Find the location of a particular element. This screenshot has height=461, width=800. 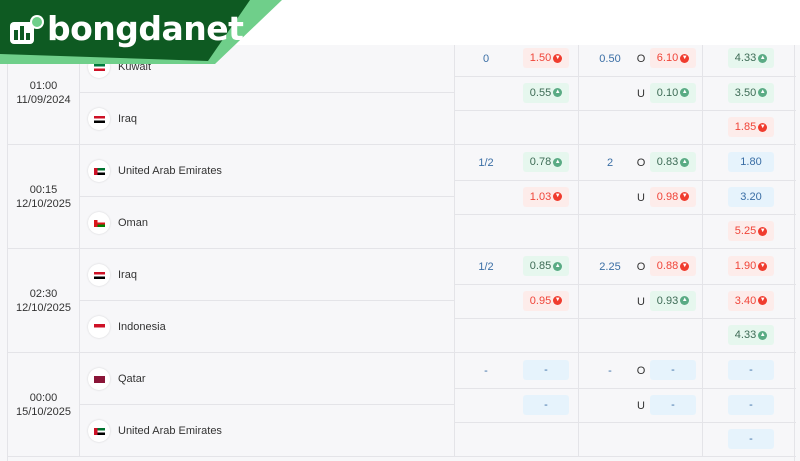

odds-value: 0.98 is located at coordinates (667, 196).